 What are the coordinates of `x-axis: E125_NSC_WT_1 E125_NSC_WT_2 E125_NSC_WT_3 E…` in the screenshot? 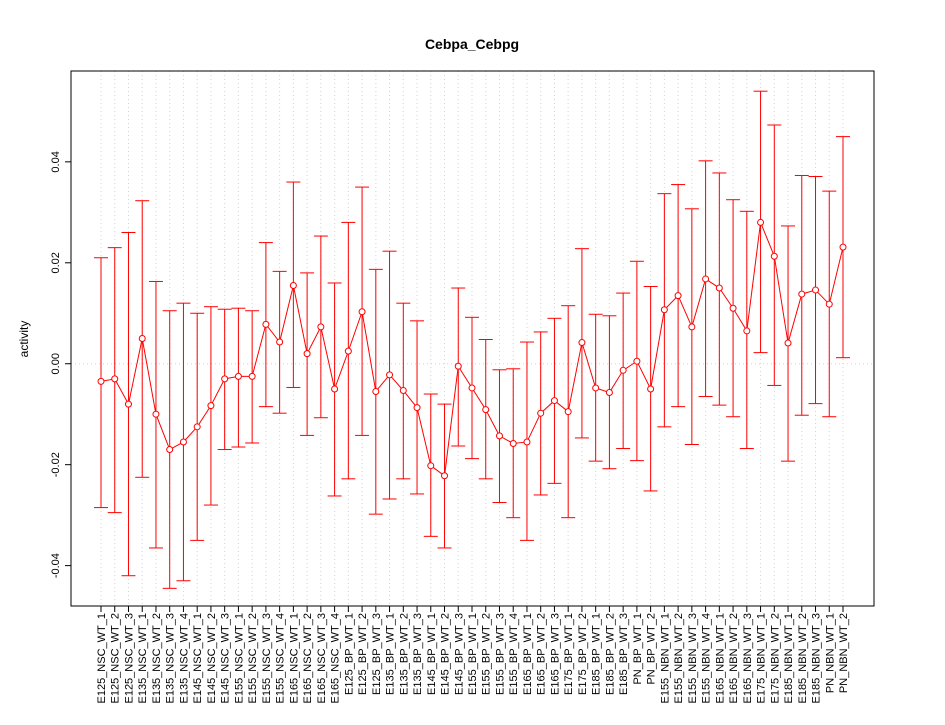 It's located at (473, 655).